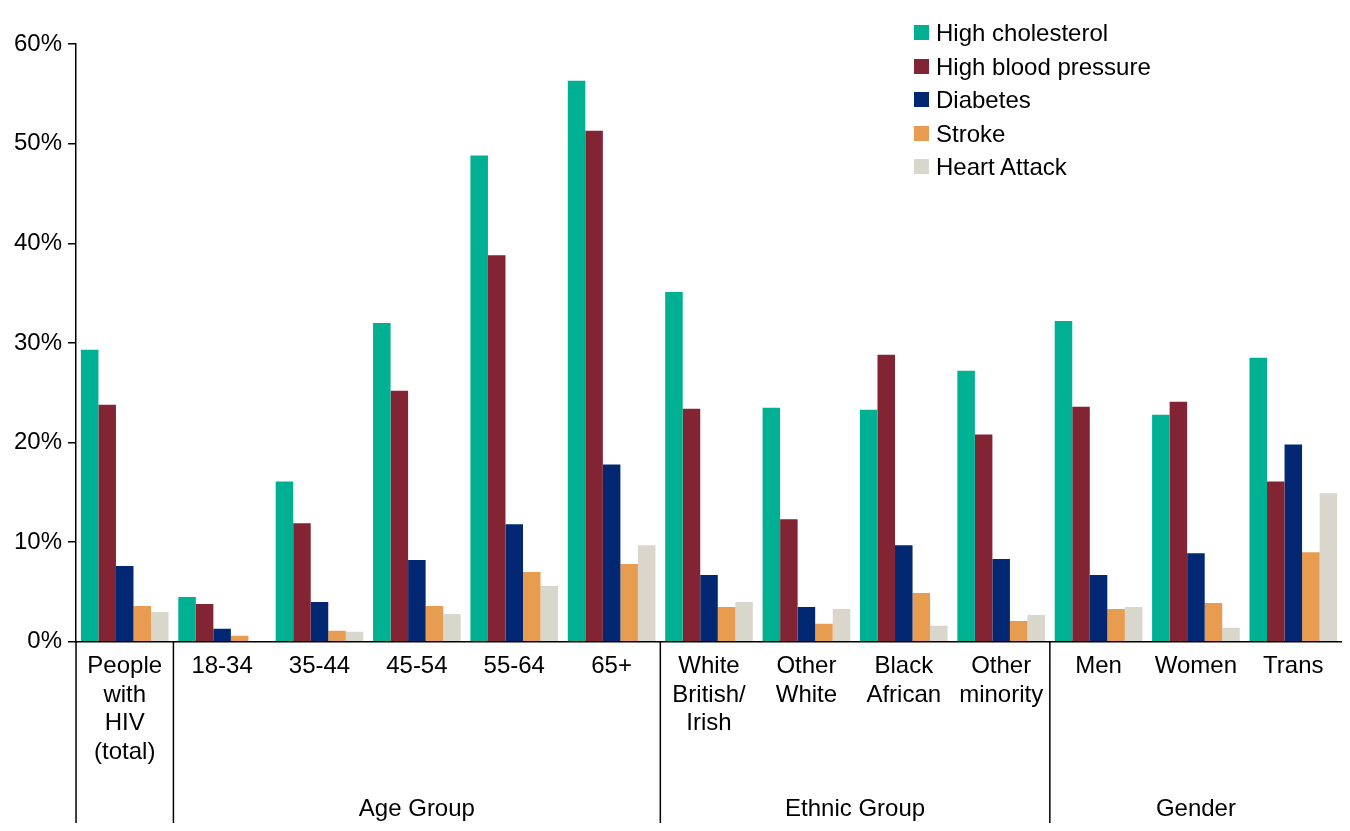 This screenshot has width=1350, height=831. What do you see at coordinates (971, 133) in the screenshot?
I see `legend-label: Stroke` at bounding box center [971, 133].